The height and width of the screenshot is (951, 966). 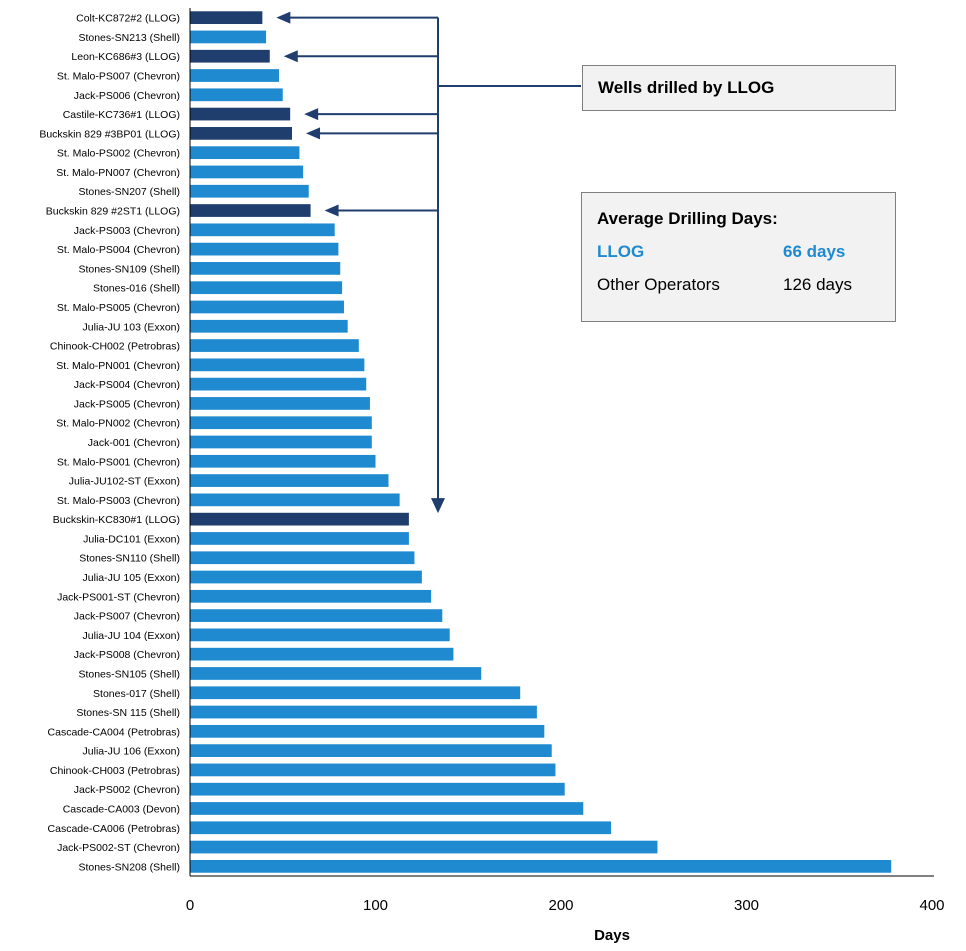 What do you see at coordinates (306, 577) in the screenshot?
I see `bar-julia-ju-105-exxon` at bounding box center [306, 577].